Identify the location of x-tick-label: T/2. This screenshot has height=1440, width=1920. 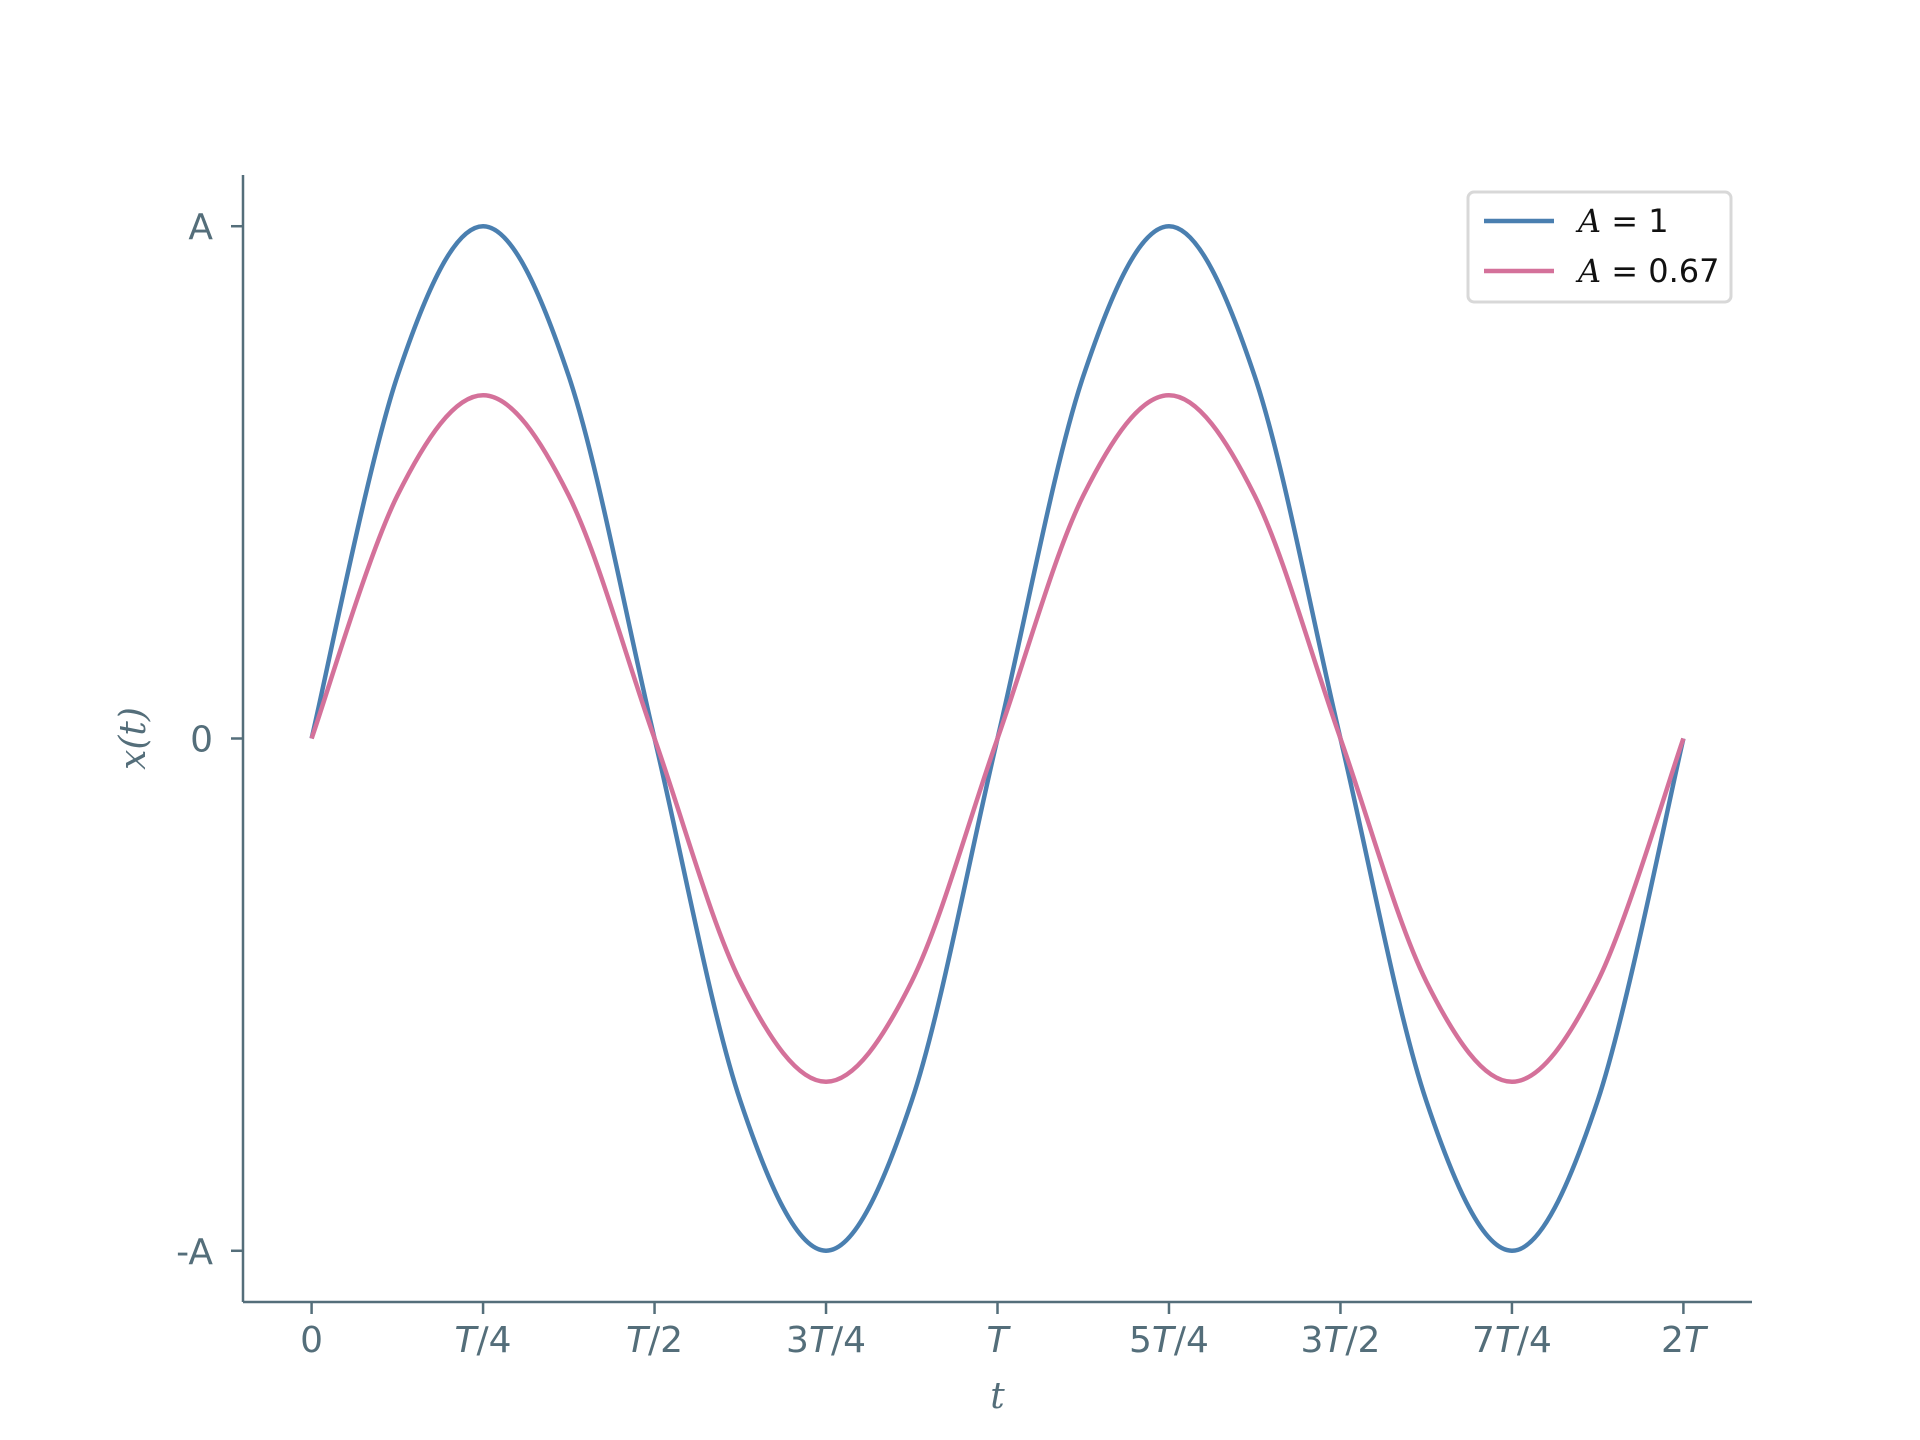
(654, 1340).